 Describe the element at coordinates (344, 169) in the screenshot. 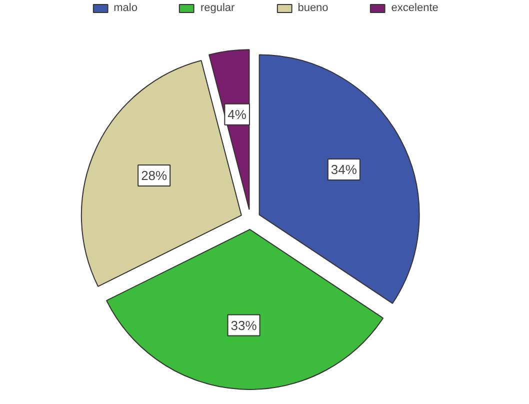

I see `data-label: 34%` at that location.